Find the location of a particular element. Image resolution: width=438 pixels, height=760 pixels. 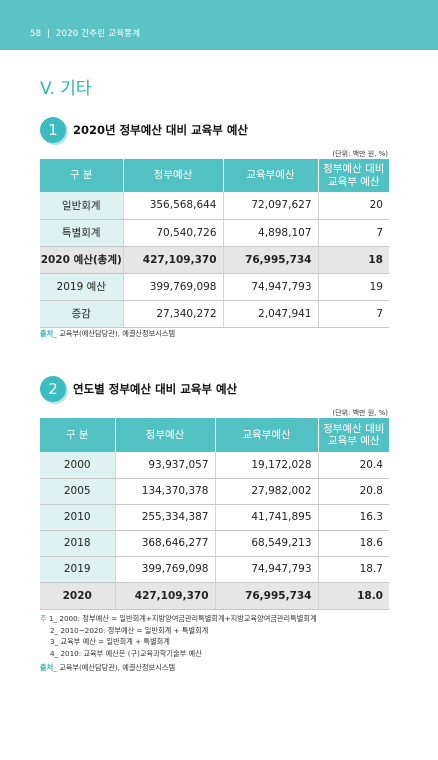

section-1-source: 출처_ 교육부(예산담당관), 예결산정보시스템 is located at coordinates (107, 334).